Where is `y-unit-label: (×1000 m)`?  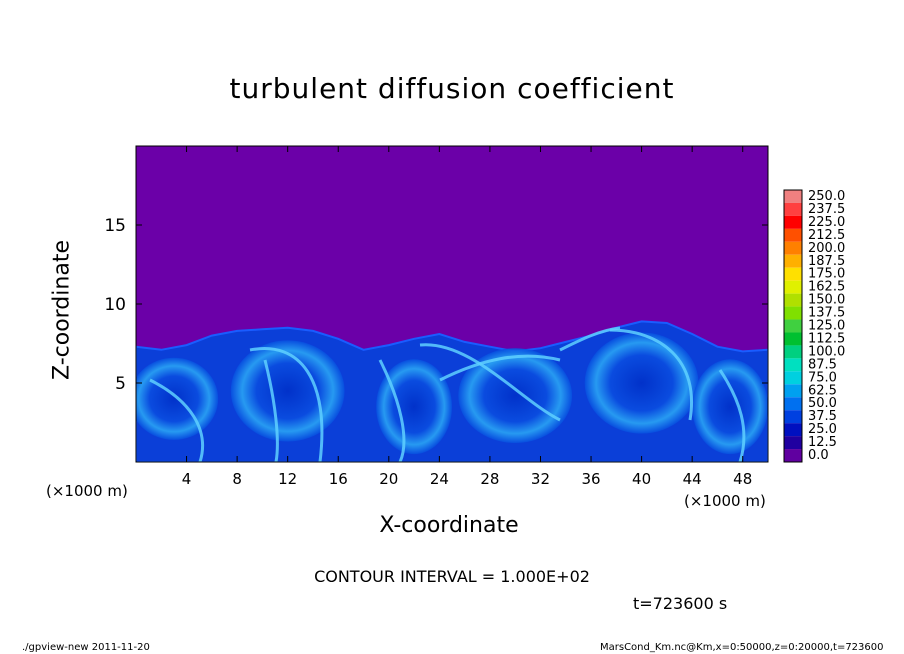 y-unit-label: (×1000 m) is located at coordinates (87, 491).